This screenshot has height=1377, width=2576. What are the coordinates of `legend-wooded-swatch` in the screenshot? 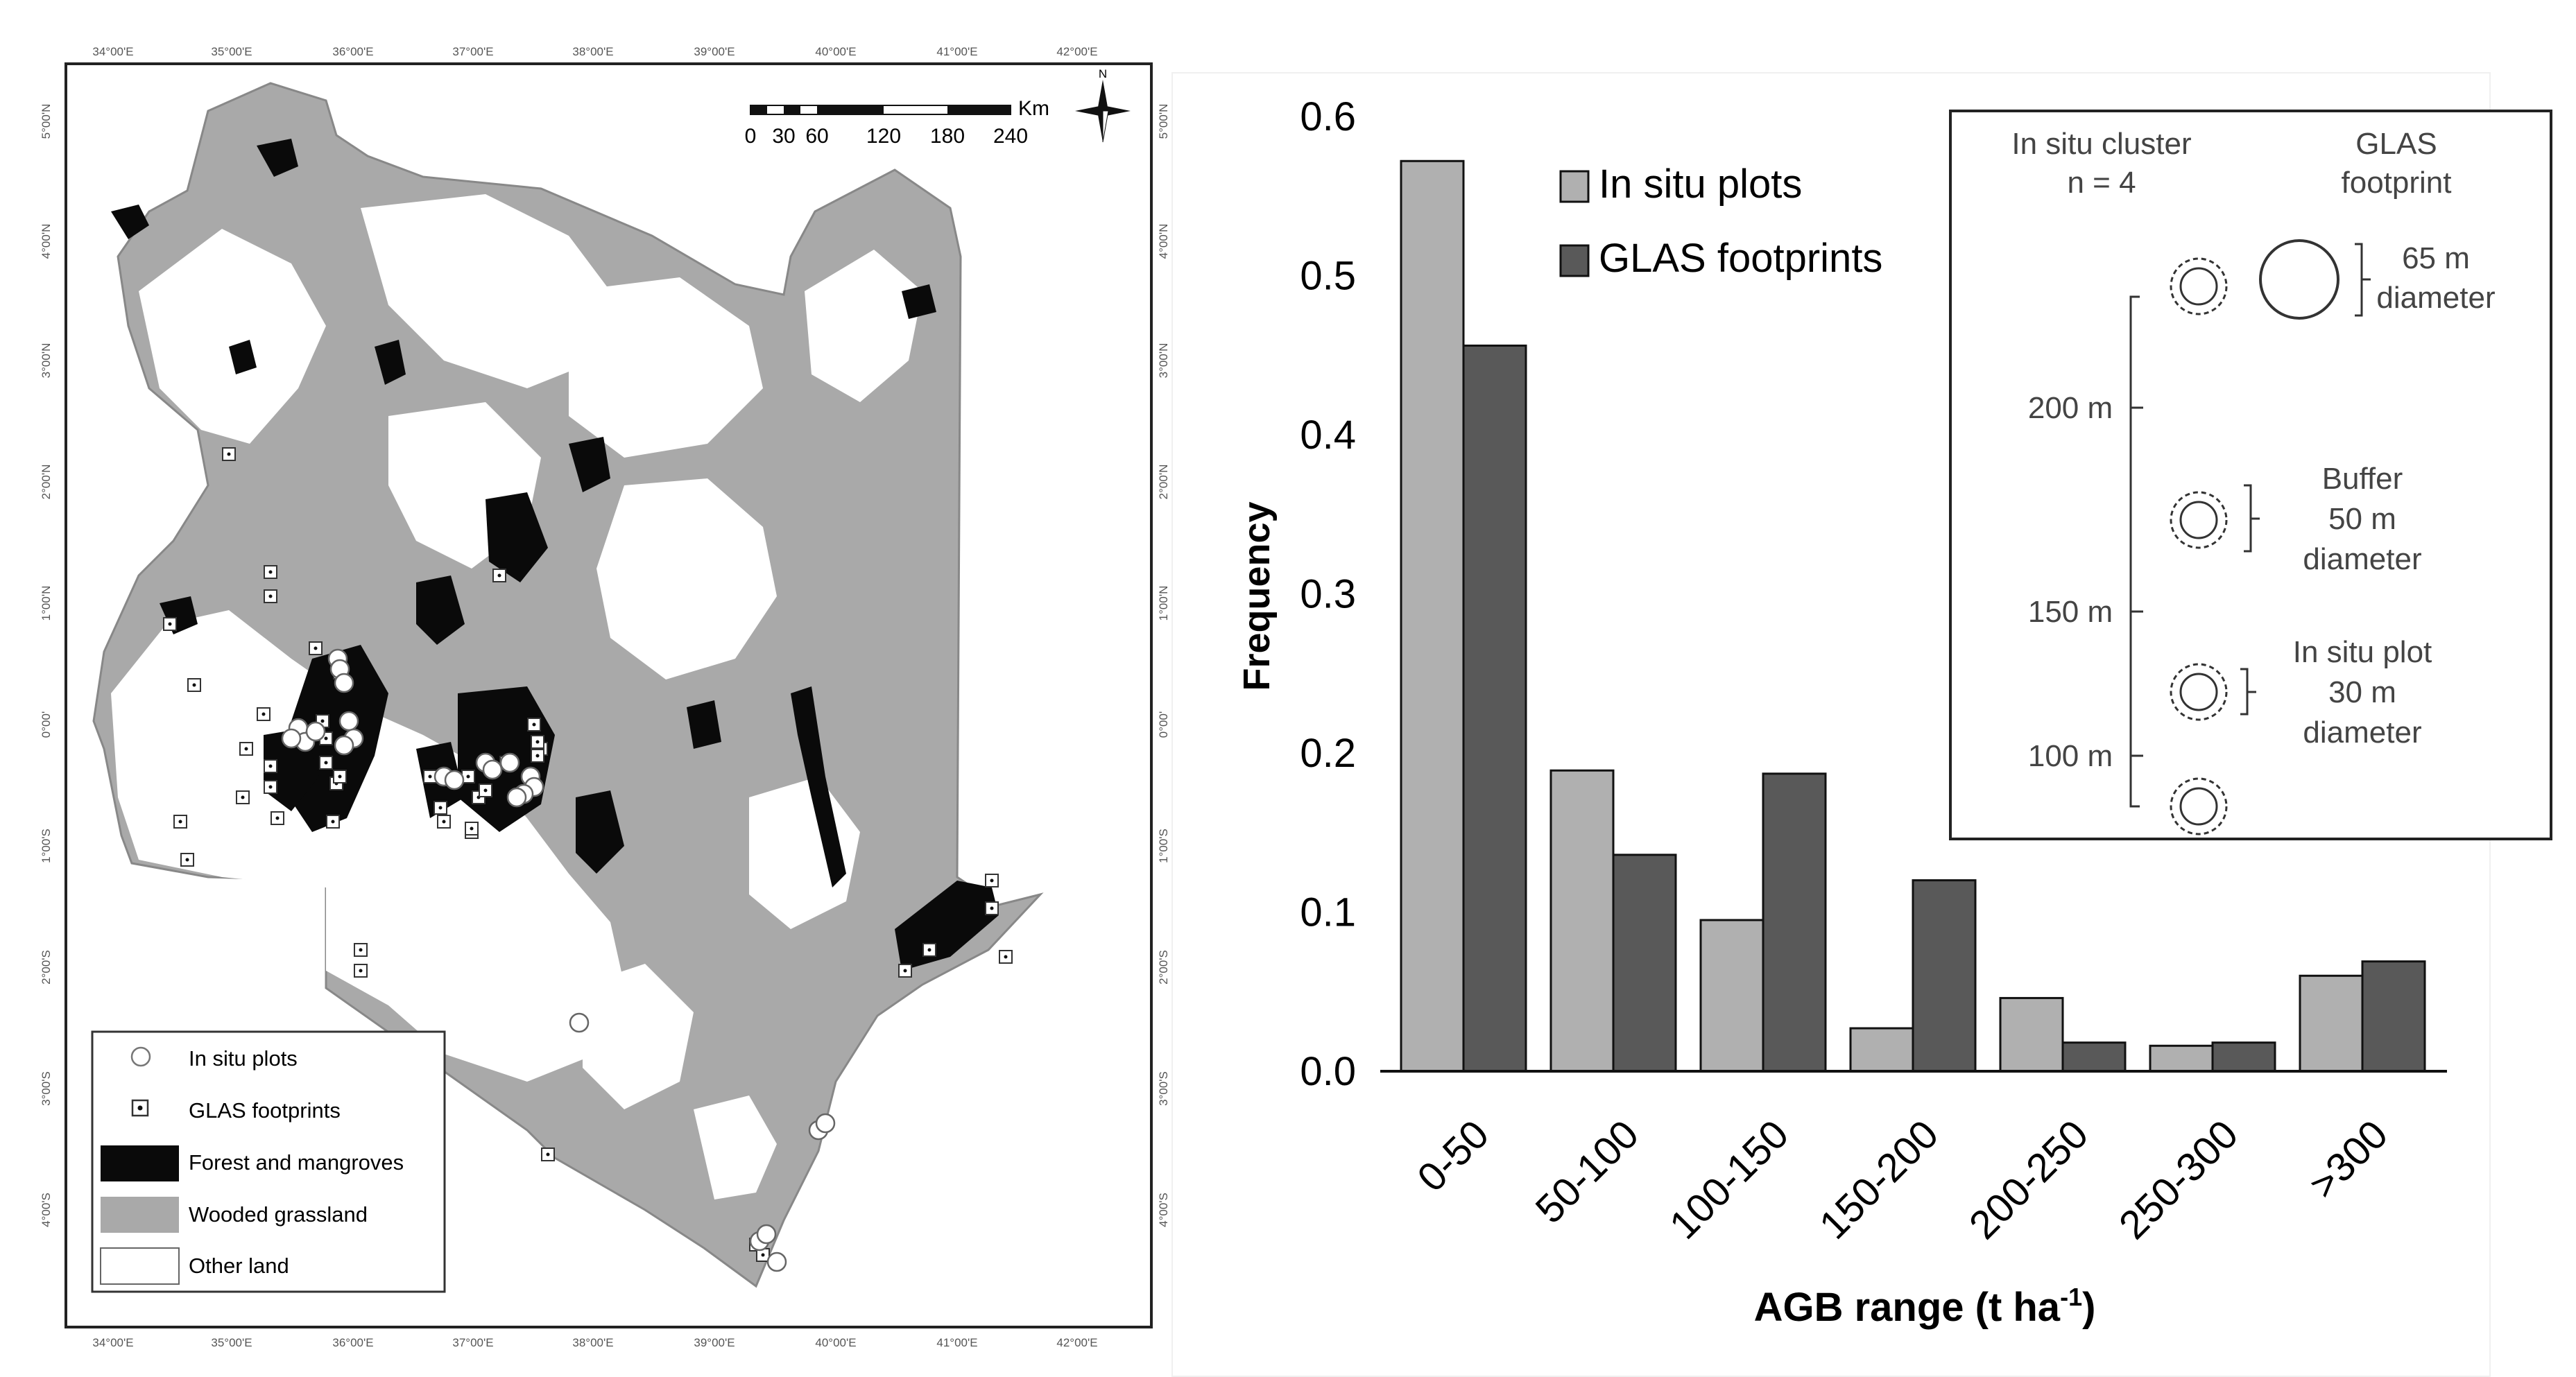 It's located at (140, 1215).